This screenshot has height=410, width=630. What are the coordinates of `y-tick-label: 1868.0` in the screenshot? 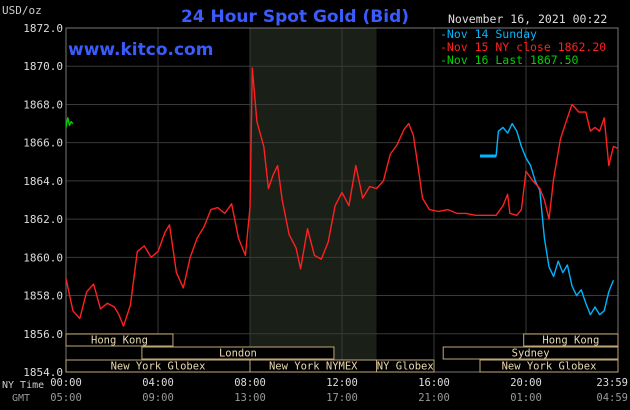 It's located at (43, 104).